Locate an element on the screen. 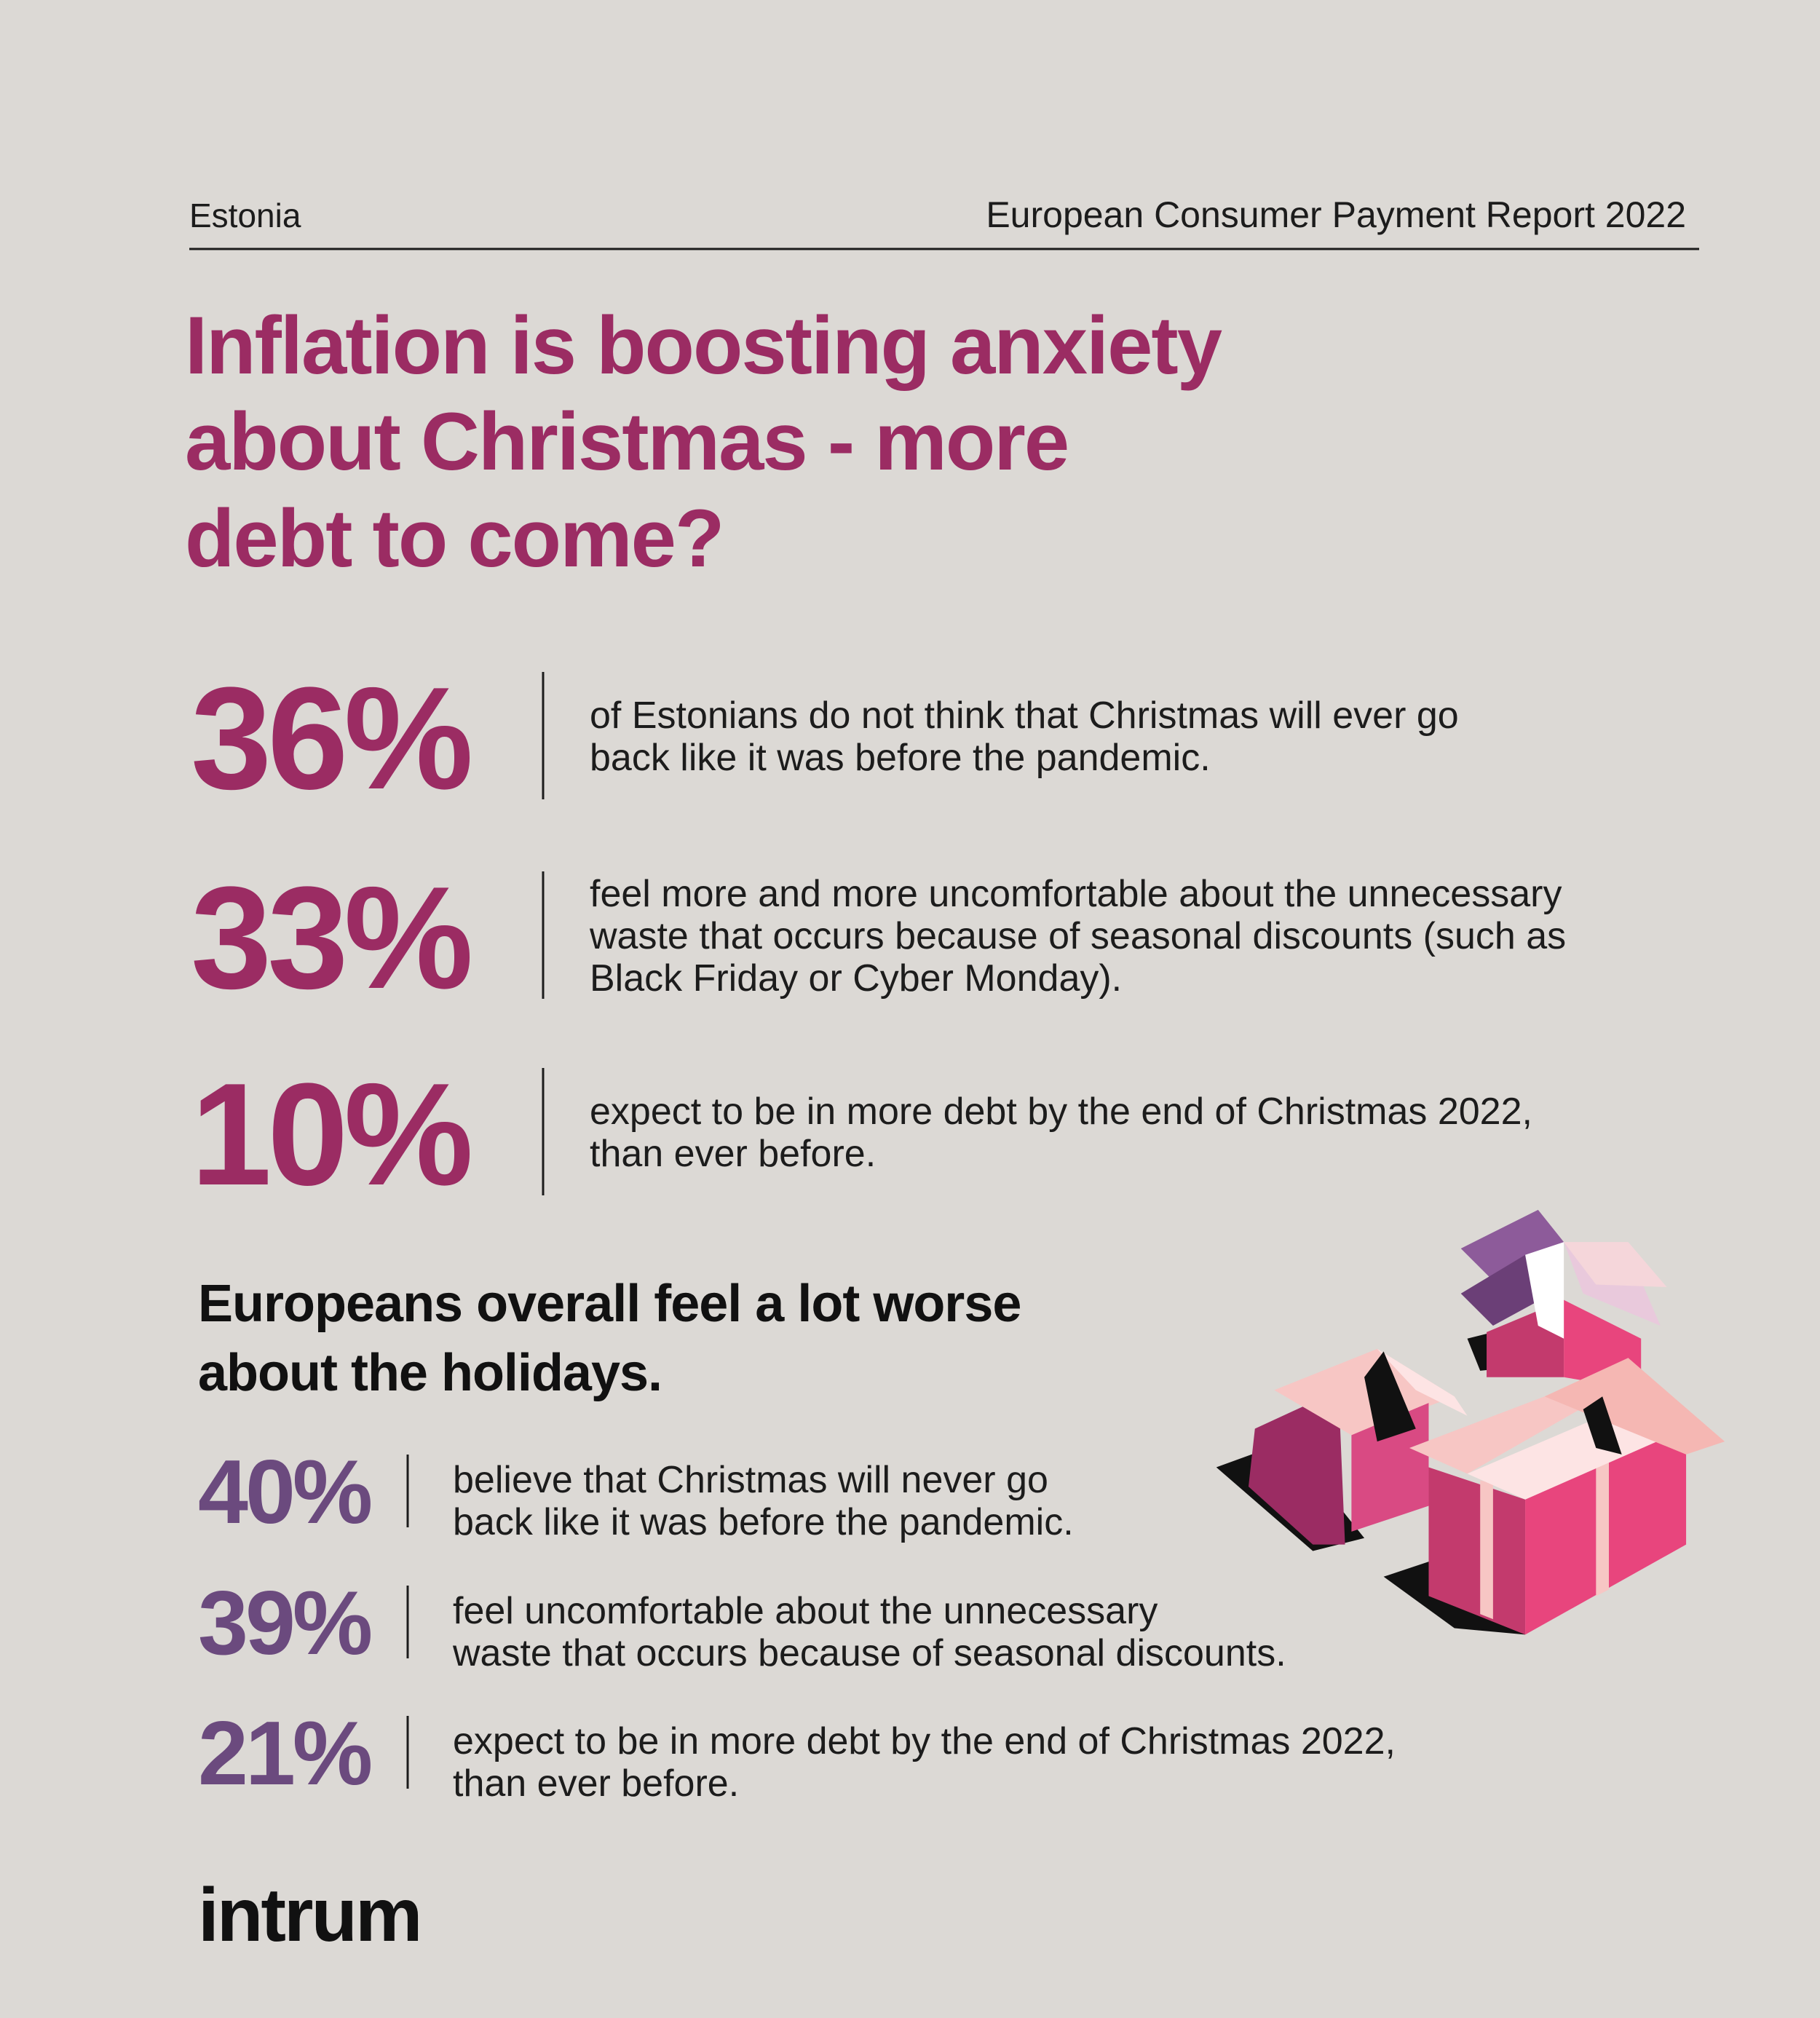  report-name: European Consumer Payment Report 2022 is located at coordinates (1336, 214).